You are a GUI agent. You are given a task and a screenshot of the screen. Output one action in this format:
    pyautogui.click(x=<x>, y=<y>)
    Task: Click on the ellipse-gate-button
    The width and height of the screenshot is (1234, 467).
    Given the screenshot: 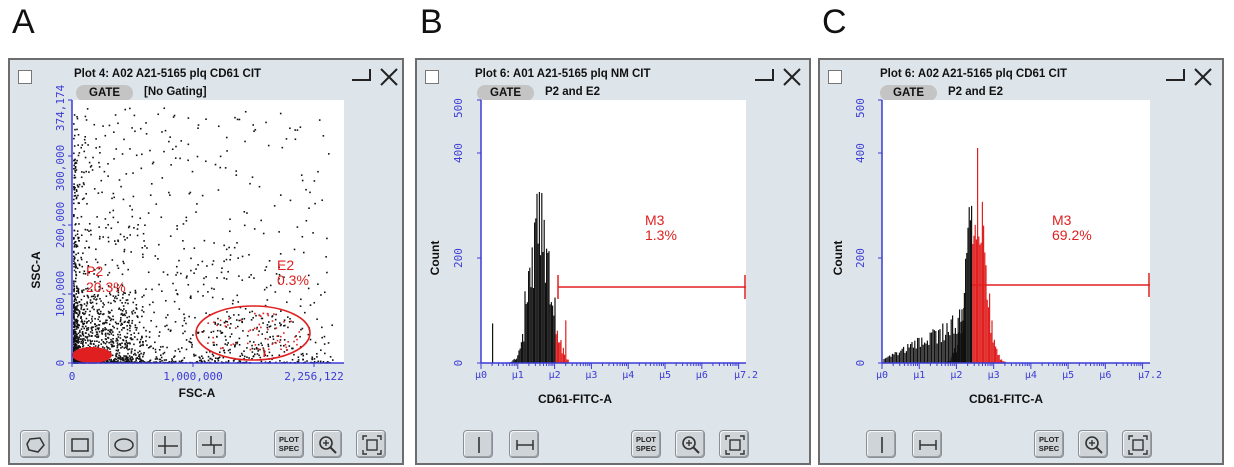 What is the action you would take?
    pyautogui.click(x=123, y=444)
    